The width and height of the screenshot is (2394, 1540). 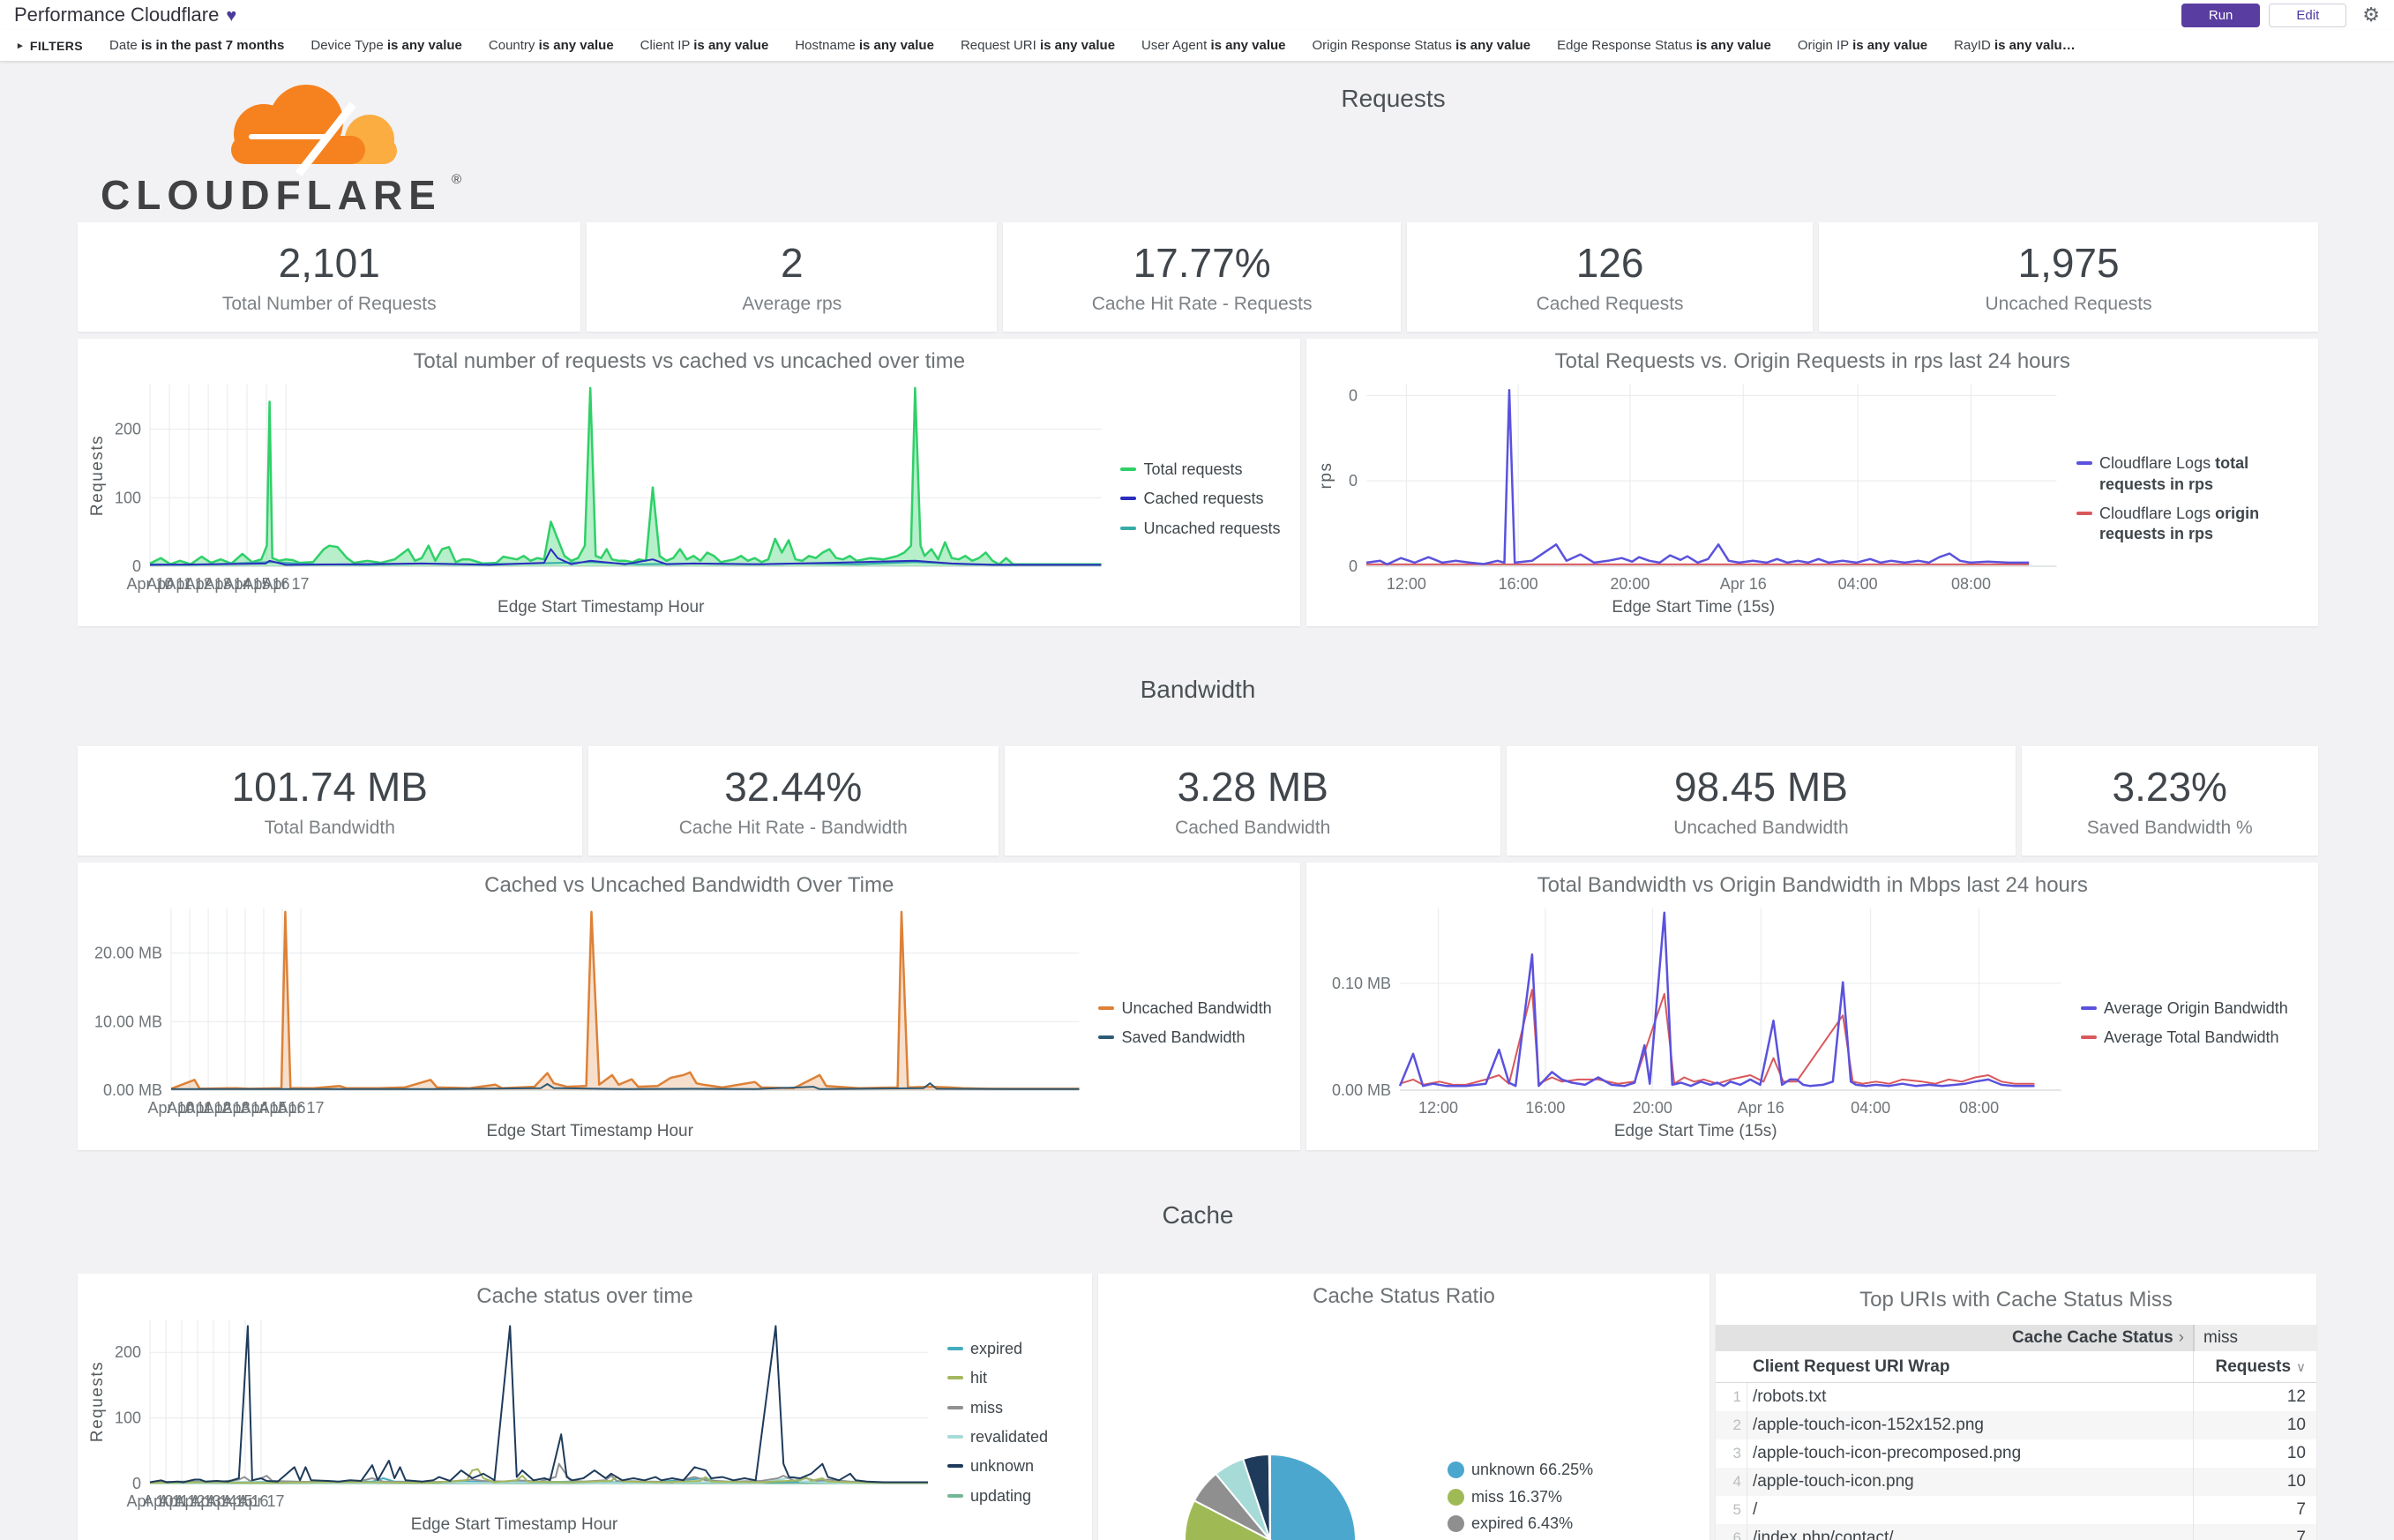 What do you see at coordinates (2371, 15) in the screenshot?
I see `gear-icon: ⚙` at bounding box center [2371, 15].